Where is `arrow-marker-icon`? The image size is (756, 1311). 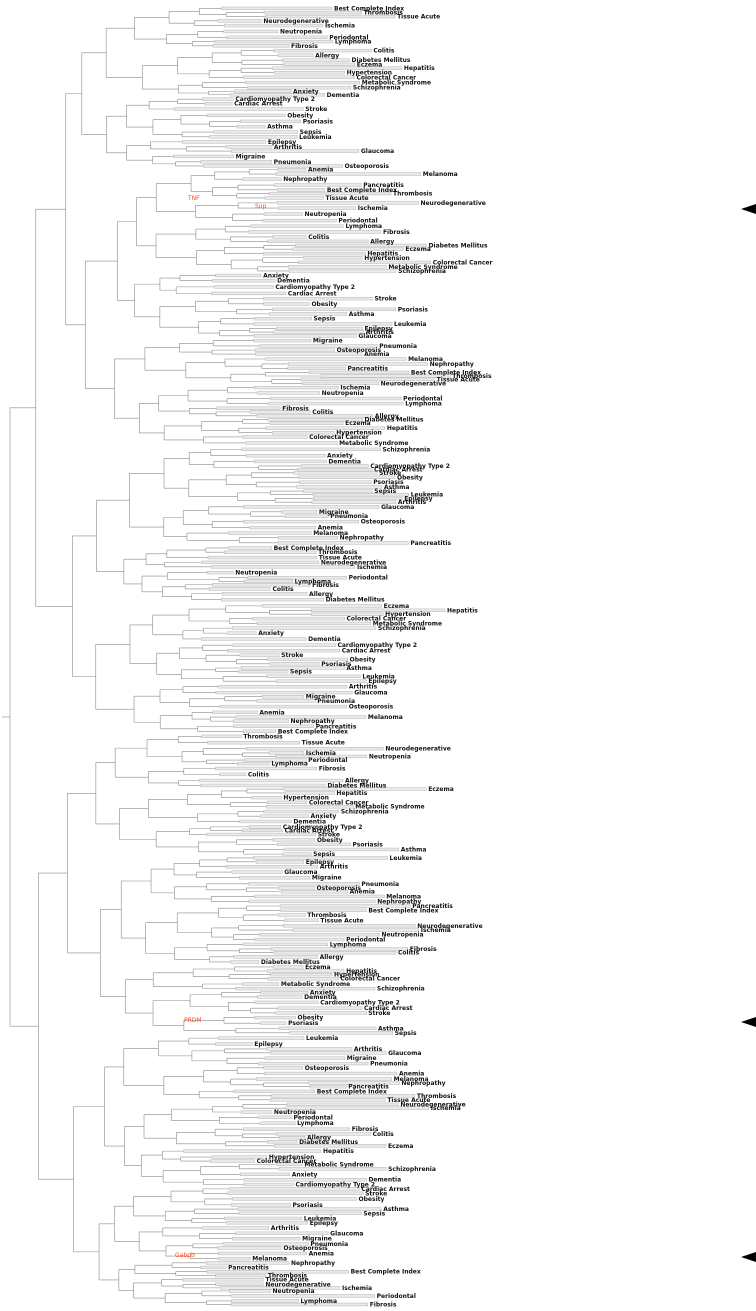
arrow-marker-icon is located at coordinates (748, 209).